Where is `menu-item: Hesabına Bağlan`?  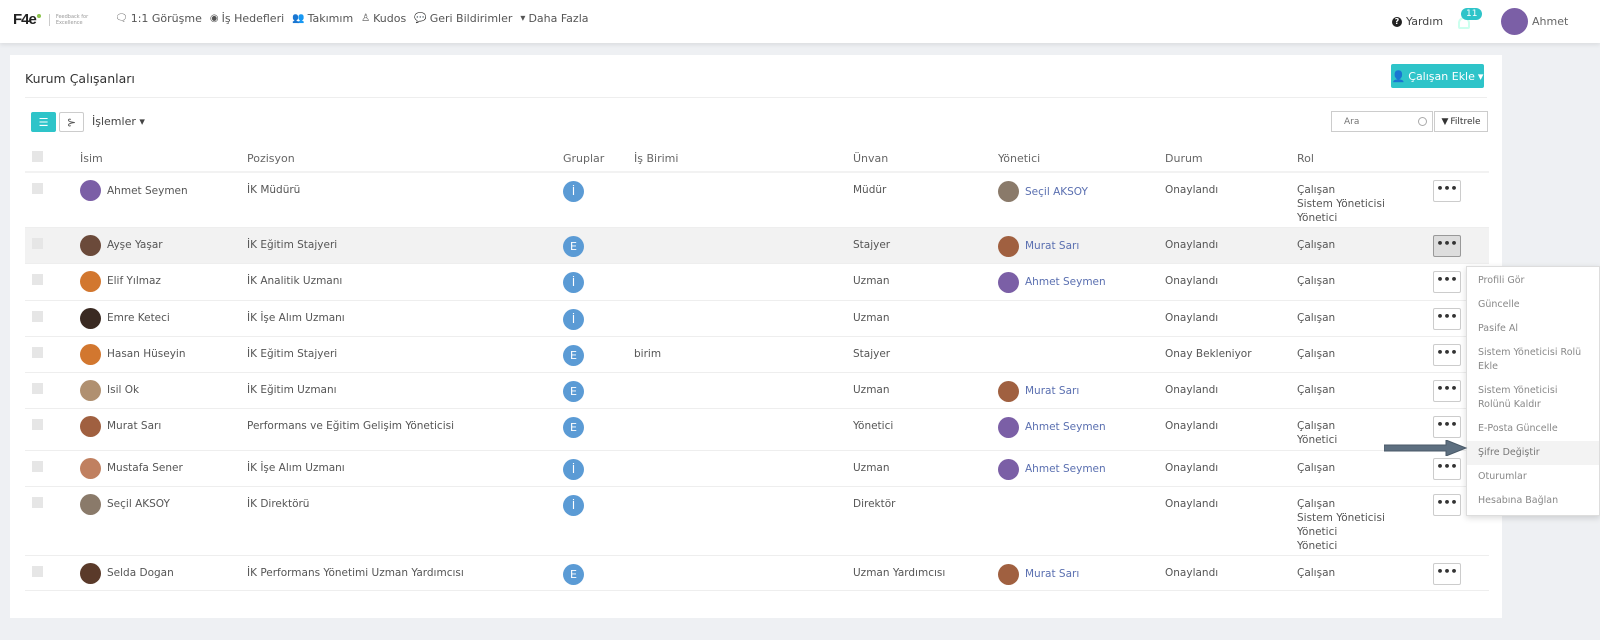 menu-item: Hesabına Bağlan is located at coordinates (1518, 500).